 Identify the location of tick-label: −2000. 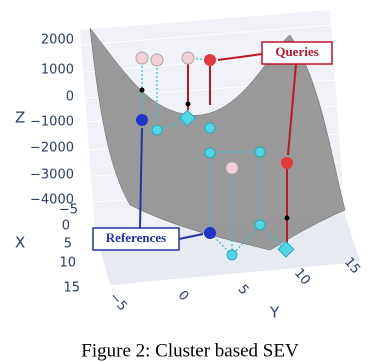
(52, 148).